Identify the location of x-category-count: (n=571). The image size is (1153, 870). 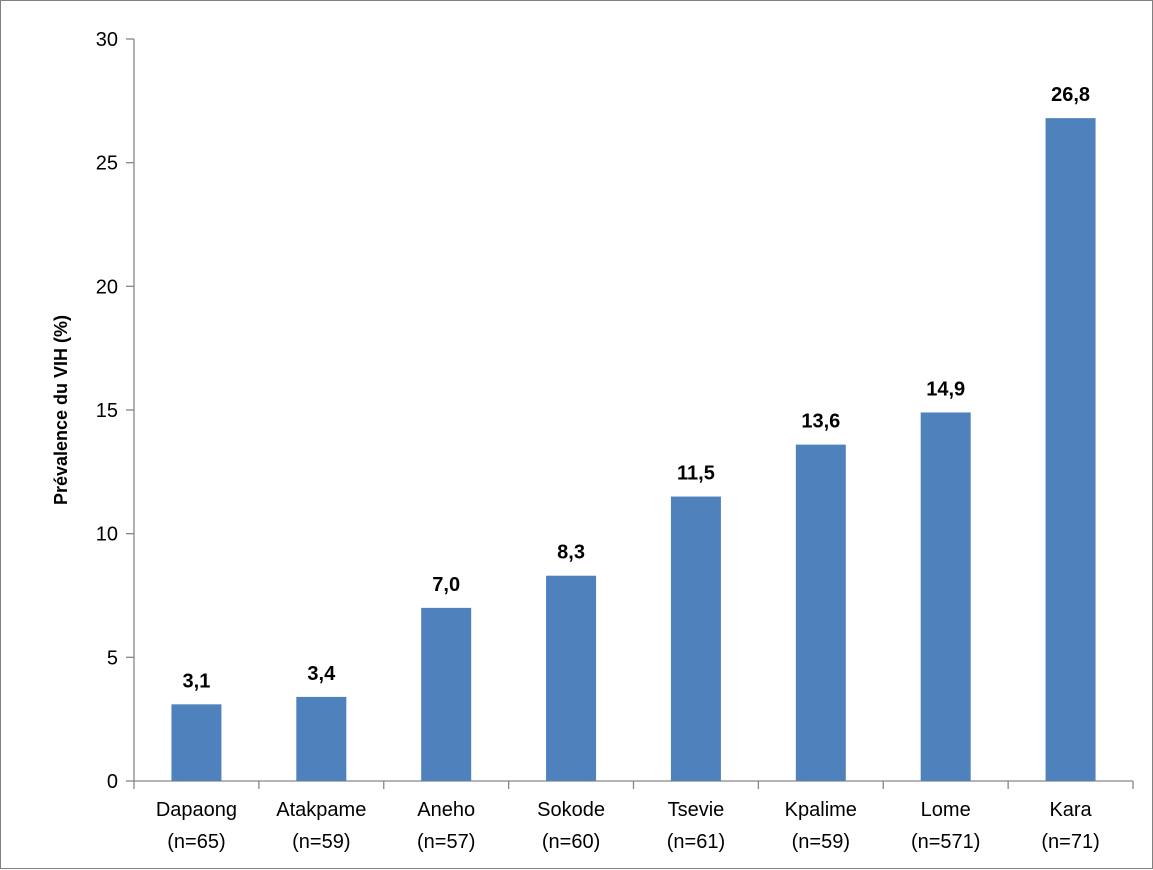
(946, 842).